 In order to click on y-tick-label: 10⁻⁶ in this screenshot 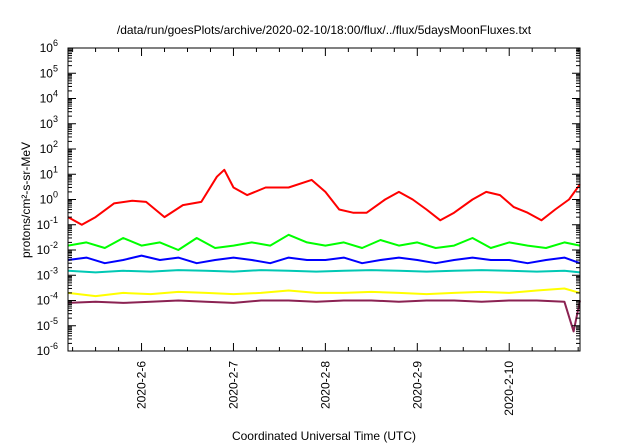, I will do `click(47, 349)`.